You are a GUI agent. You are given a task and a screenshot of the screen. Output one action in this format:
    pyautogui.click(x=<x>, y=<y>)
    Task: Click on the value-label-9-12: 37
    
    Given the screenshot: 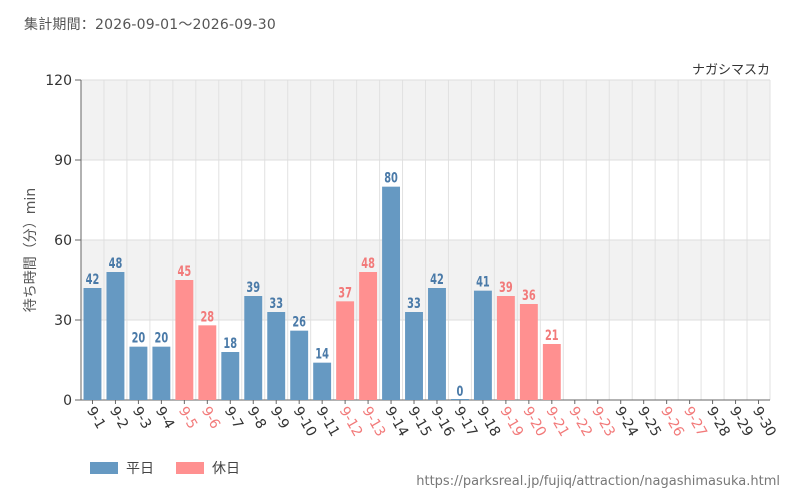 What is the action you would take?
    pyautogui.click(x=345, y=292)
    